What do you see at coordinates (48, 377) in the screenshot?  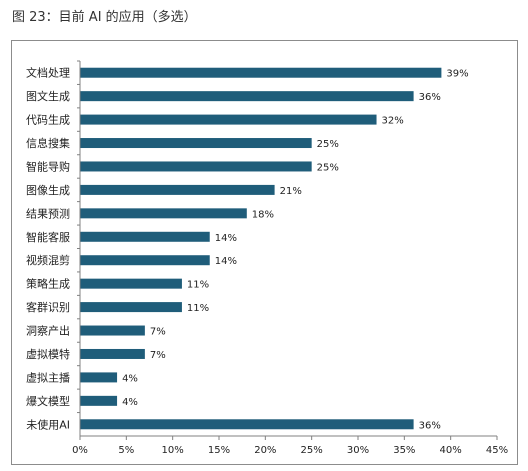 I see `category-label-13: 虚拟主播` at bounding box center [48, 377].